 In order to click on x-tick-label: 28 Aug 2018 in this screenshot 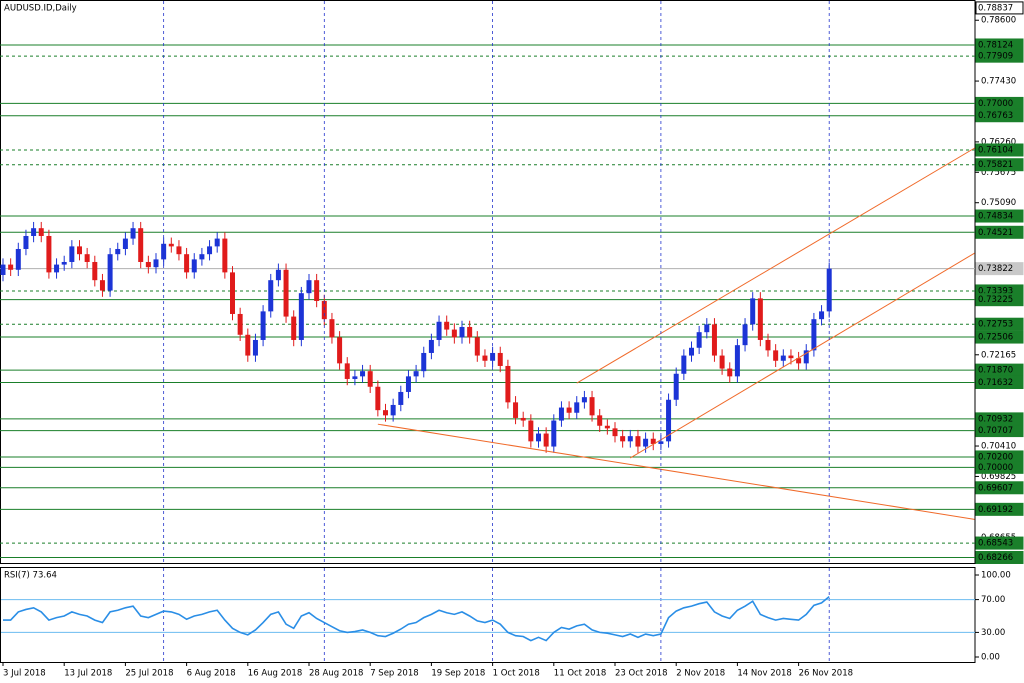, I will do `click(336, 674)`.